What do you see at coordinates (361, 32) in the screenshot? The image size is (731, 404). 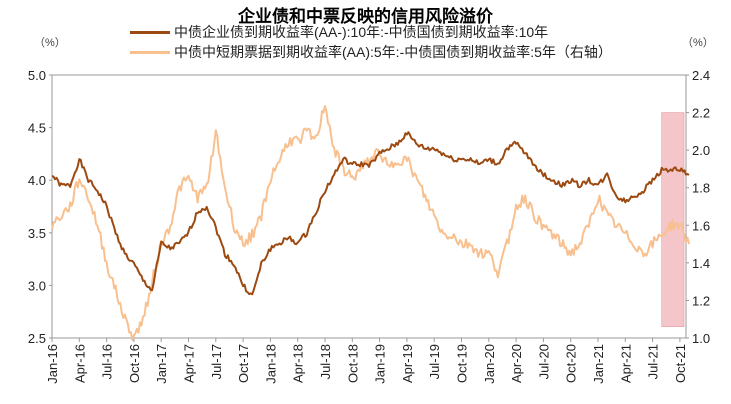 I see `legend-label: 中债企业债到期收益率(AA-):10年:-中债国债到期收益率:10年` at bounding box center [361, 32].